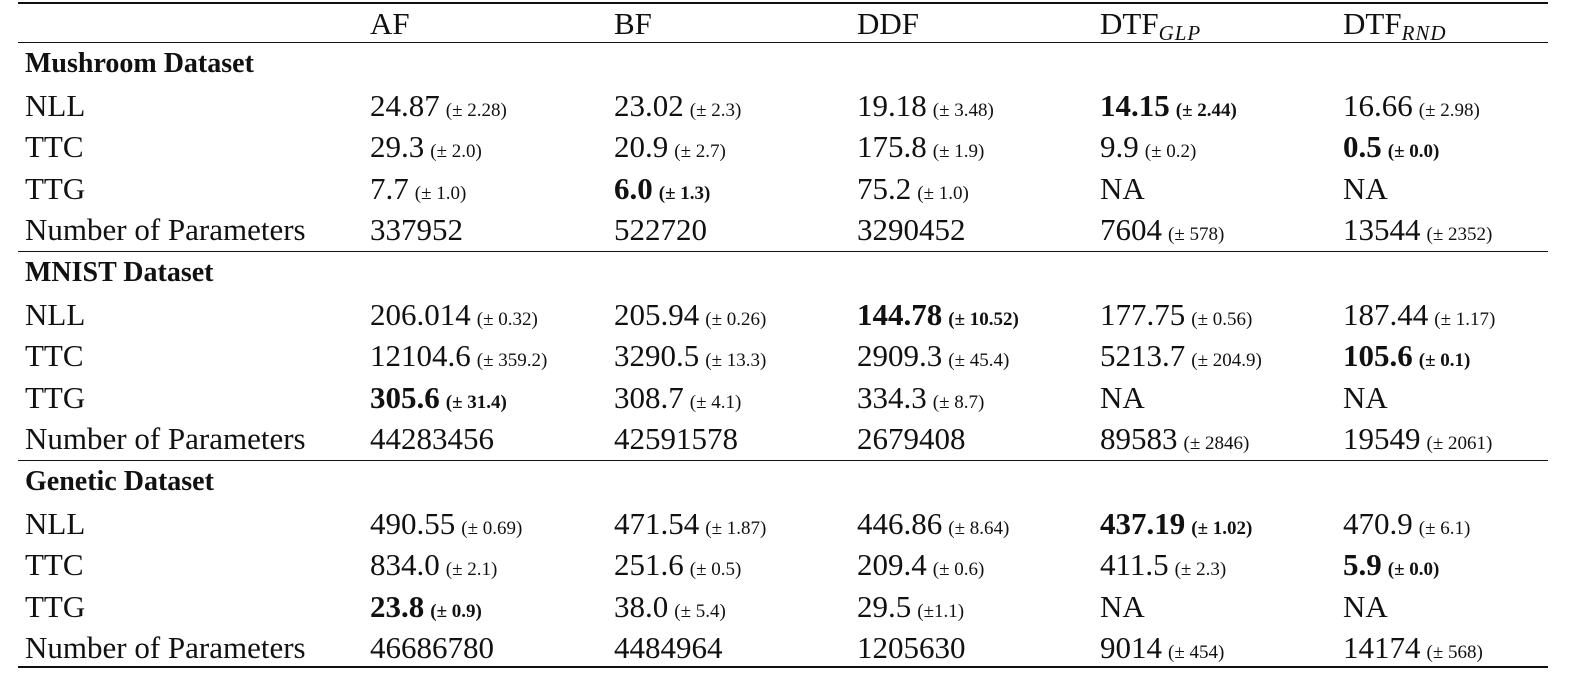 The height and width of the screenshot is (676, 1571). What do you see at coordinates (941, 611) in the screenshot?
I see `cell-std: (±1.1)` at bounding box center [941, 611].